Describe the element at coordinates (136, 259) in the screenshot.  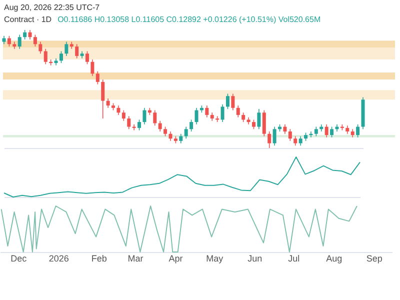
I see `x-tick-label: Mar` at that location.